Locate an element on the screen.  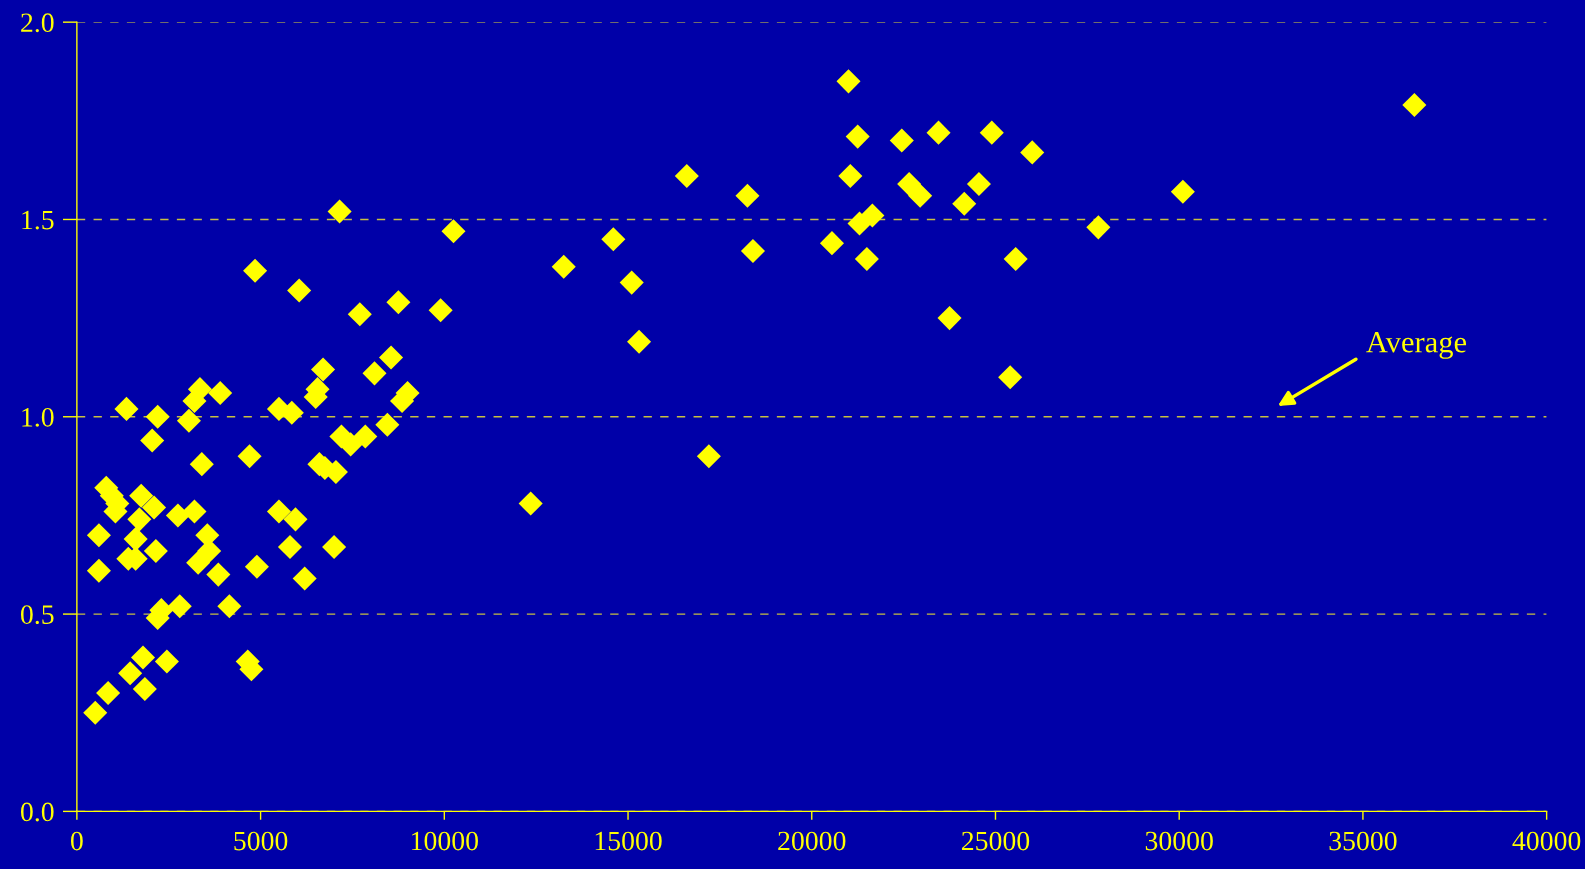
x-tick-label: 40000 is located at coordinates (1546, 841).